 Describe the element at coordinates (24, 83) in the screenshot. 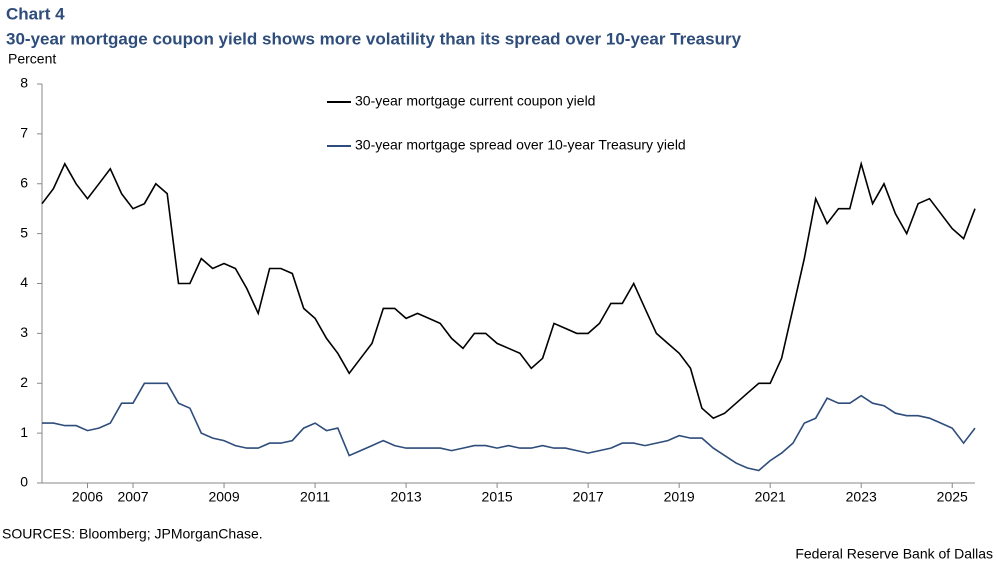

I see `y-tick-label: 8` at that location.